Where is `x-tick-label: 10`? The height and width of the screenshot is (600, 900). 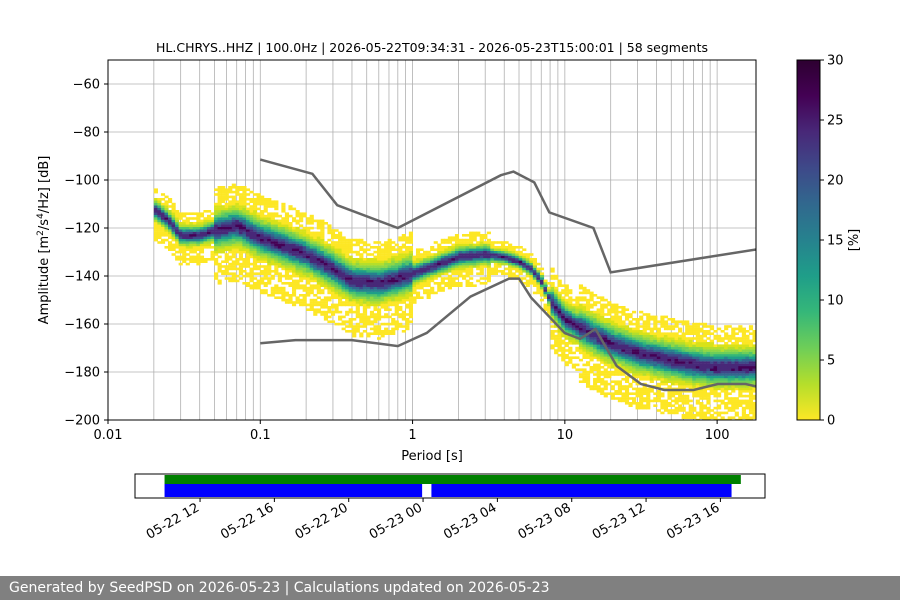 x-tick-label: 10 is located at coordinates (565, 435).